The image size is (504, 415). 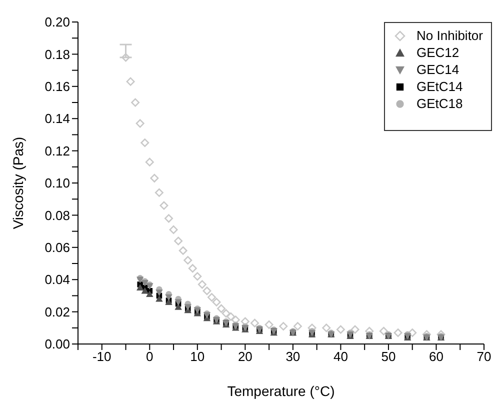 What do you see at coordinates (57, 312) in the screenshot?
I see `y-tick-label: 0.02` at bounding box center [57, 312].